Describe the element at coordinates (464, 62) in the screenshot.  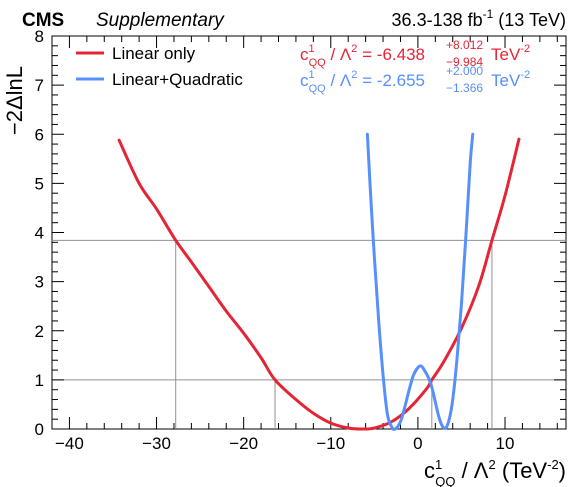
I see `result-linear-down: −9.984` at that location.